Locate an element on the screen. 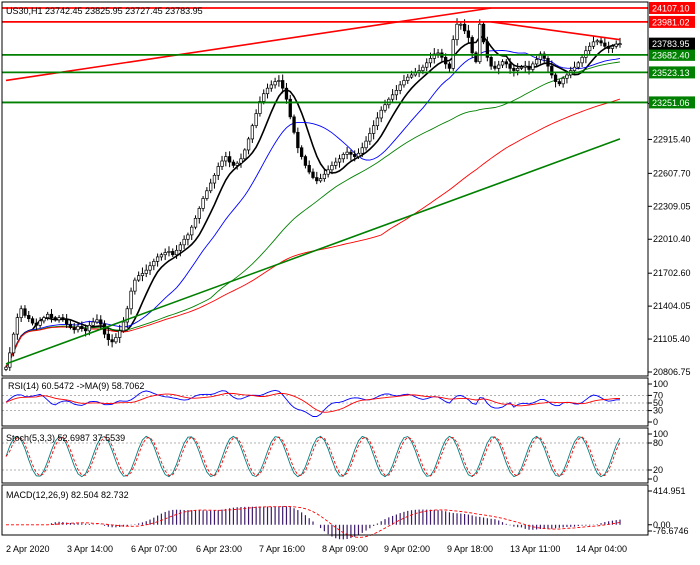  price-tick-label: 22607.70 is located at coordinates (672, 173).